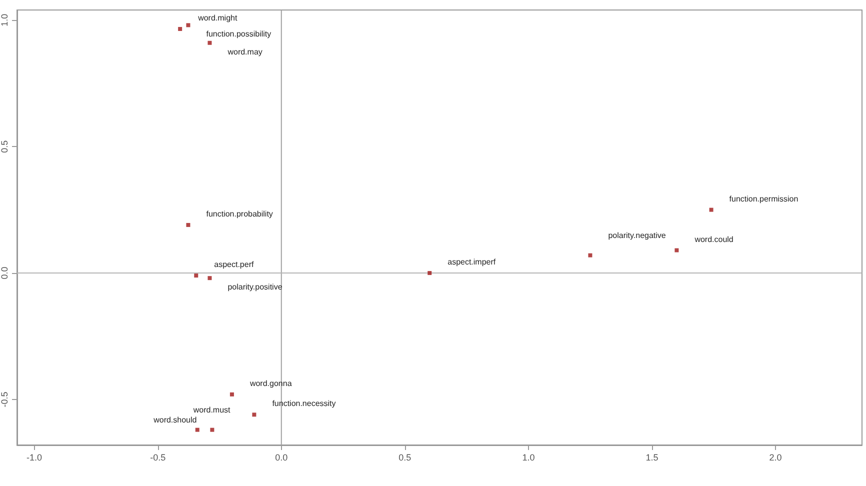  I want to click on annotation: word.could, so click(714, 239).